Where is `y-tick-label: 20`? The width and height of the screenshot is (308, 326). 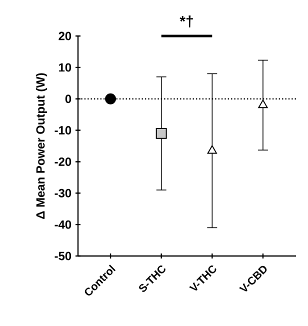 y-tick-label: 20 is located at coordinates (65, 36).